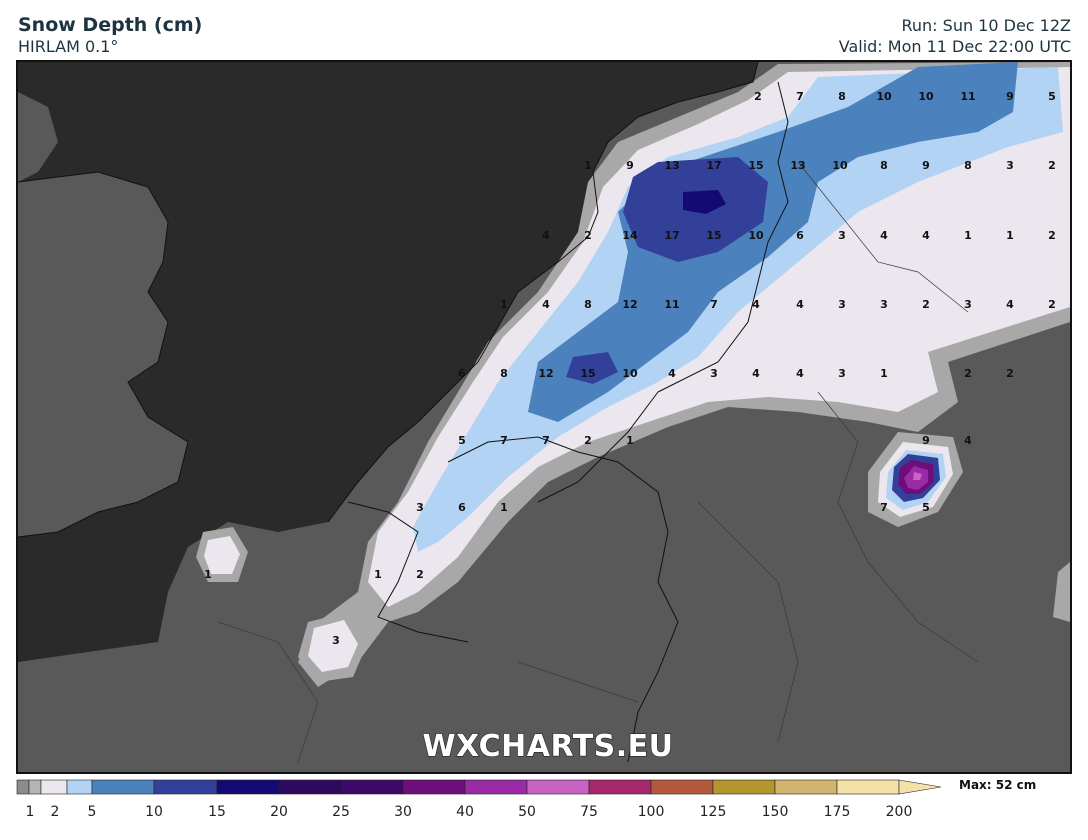 Image resolution: width=1088 pixels, height=840 pixels. I want to click on snow-contour-15cm, so click(667, 270).